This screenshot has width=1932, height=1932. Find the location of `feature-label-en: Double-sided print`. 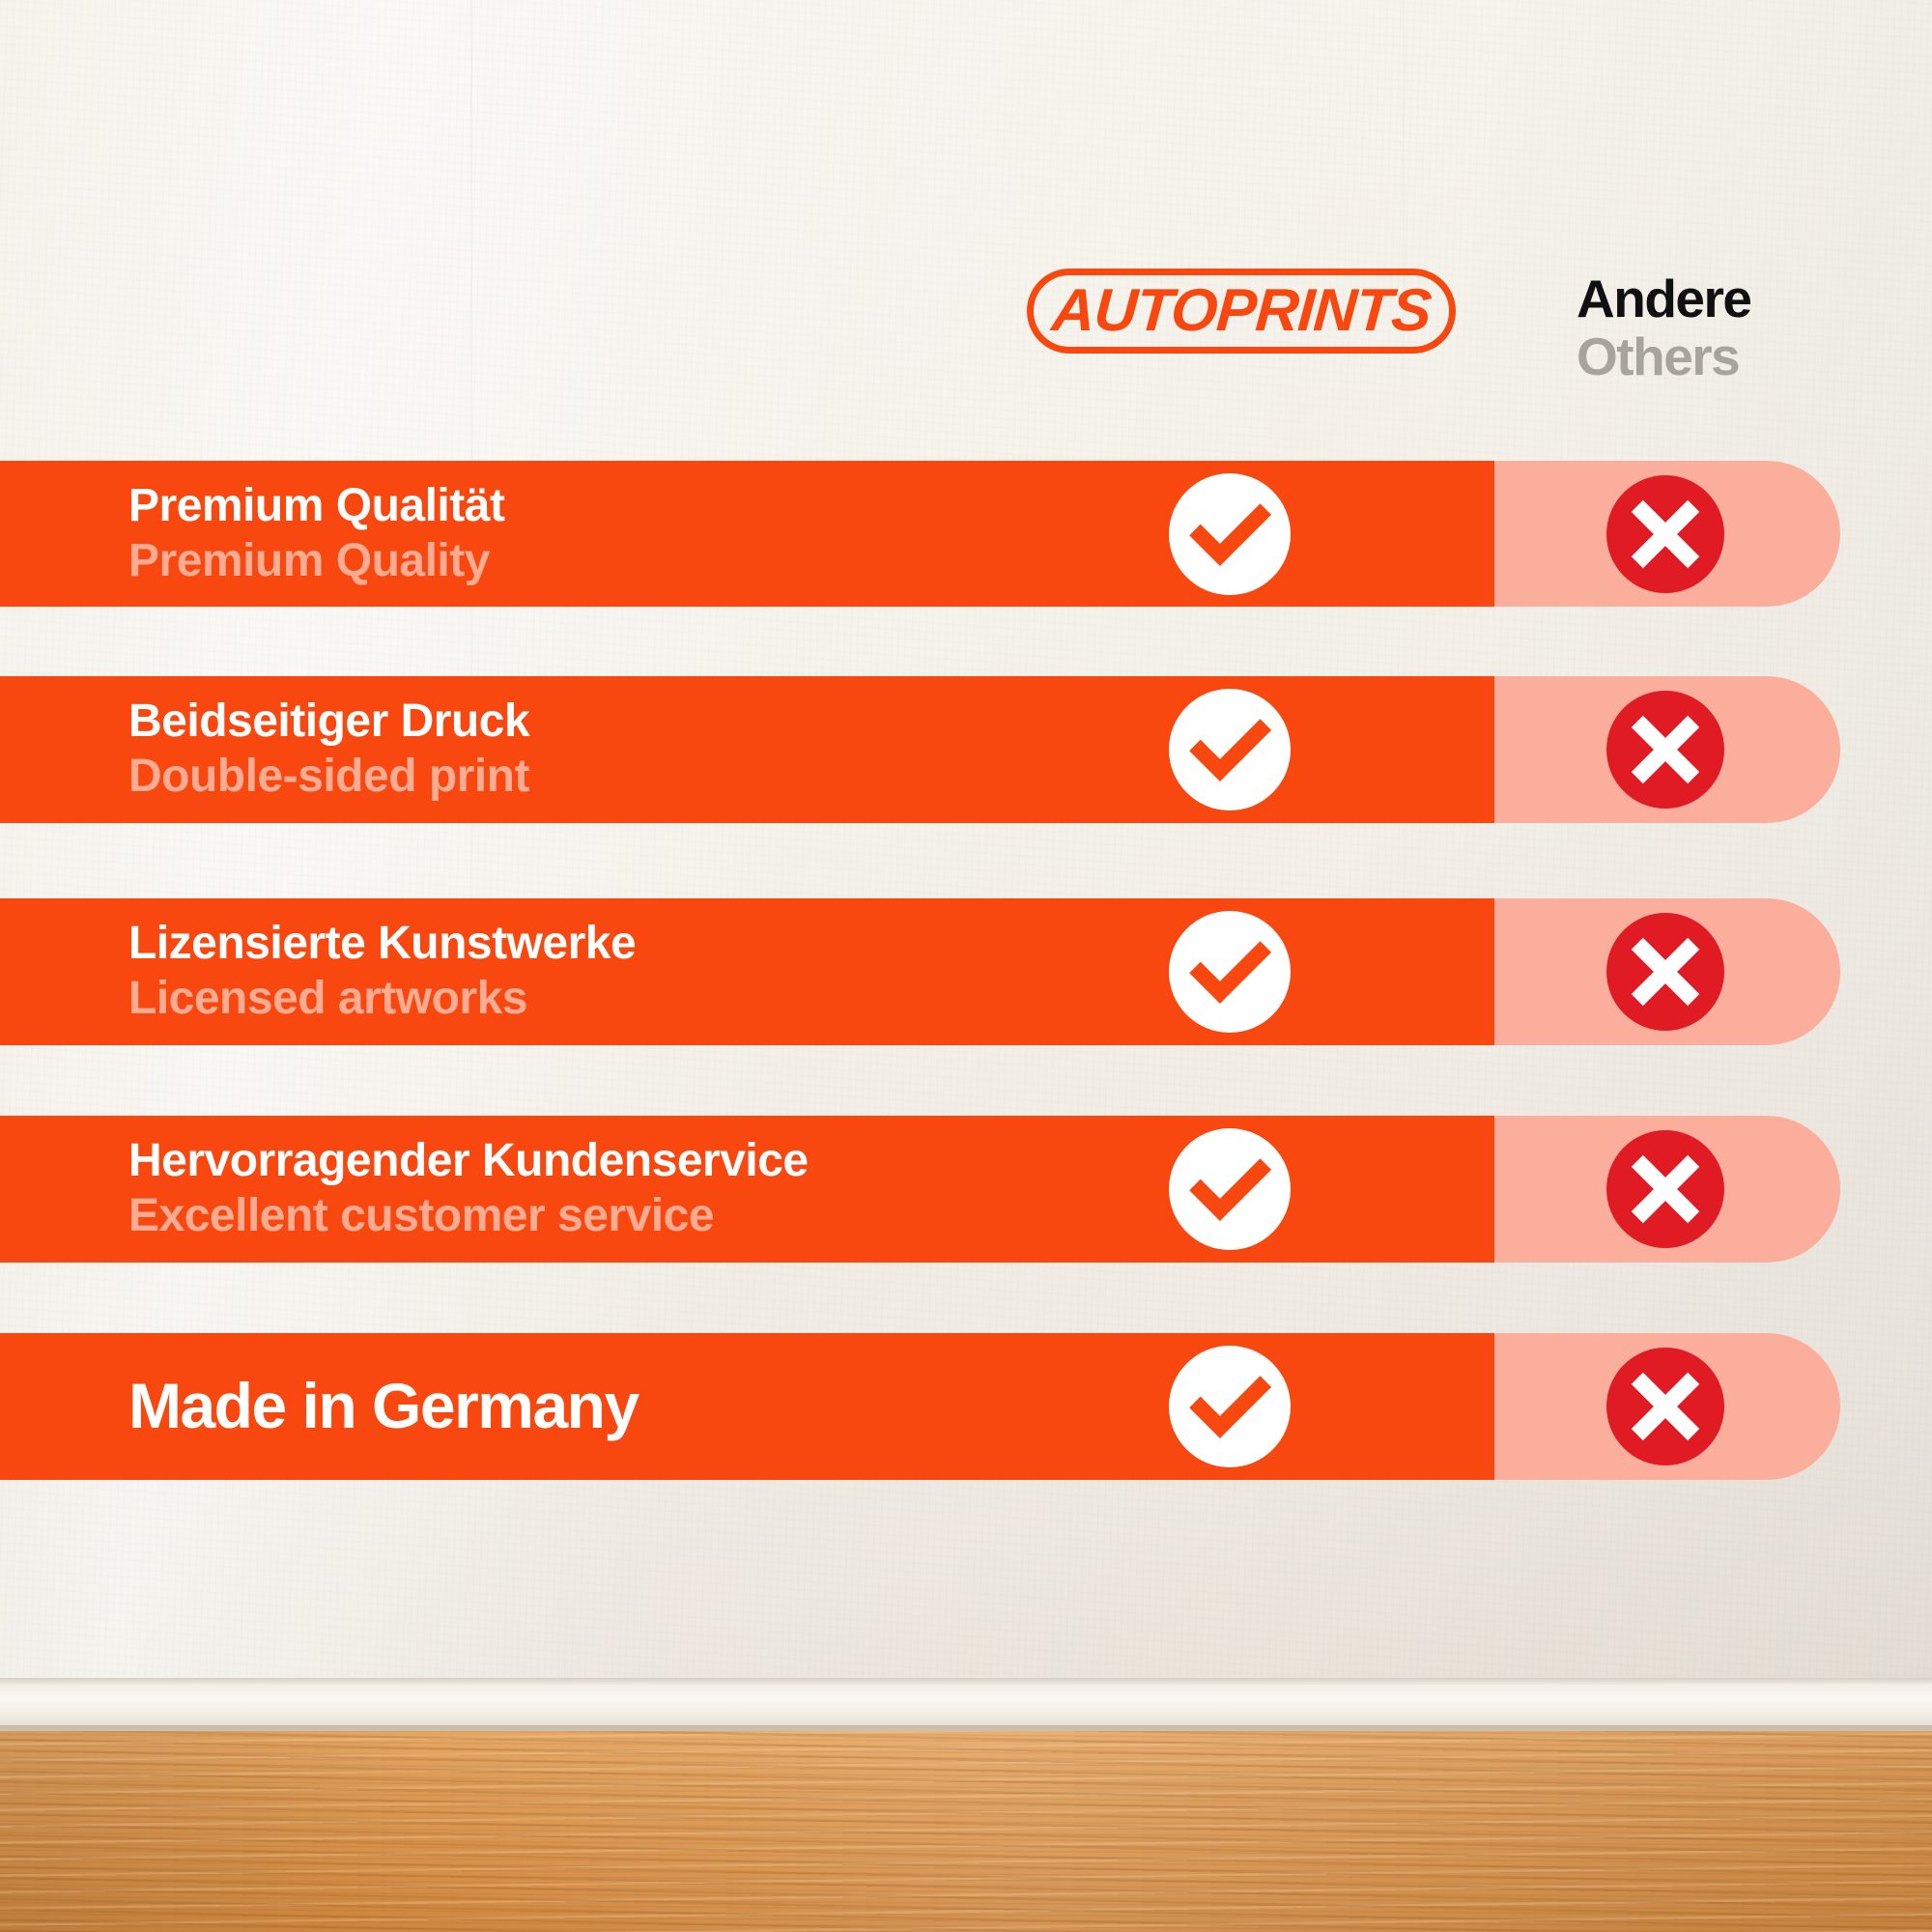

feature-label-en: Double-sided print is located at coordinates (328, 776).